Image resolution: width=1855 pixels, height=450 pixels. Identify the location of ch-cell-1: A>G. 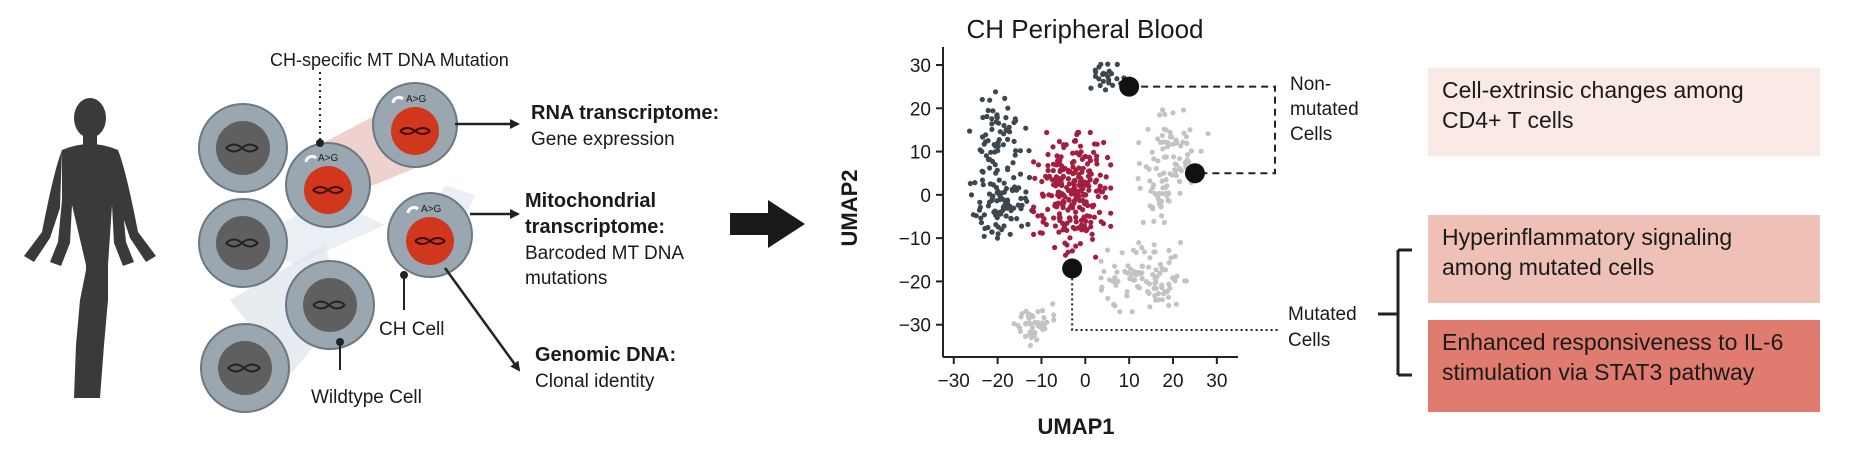
(328, 185).